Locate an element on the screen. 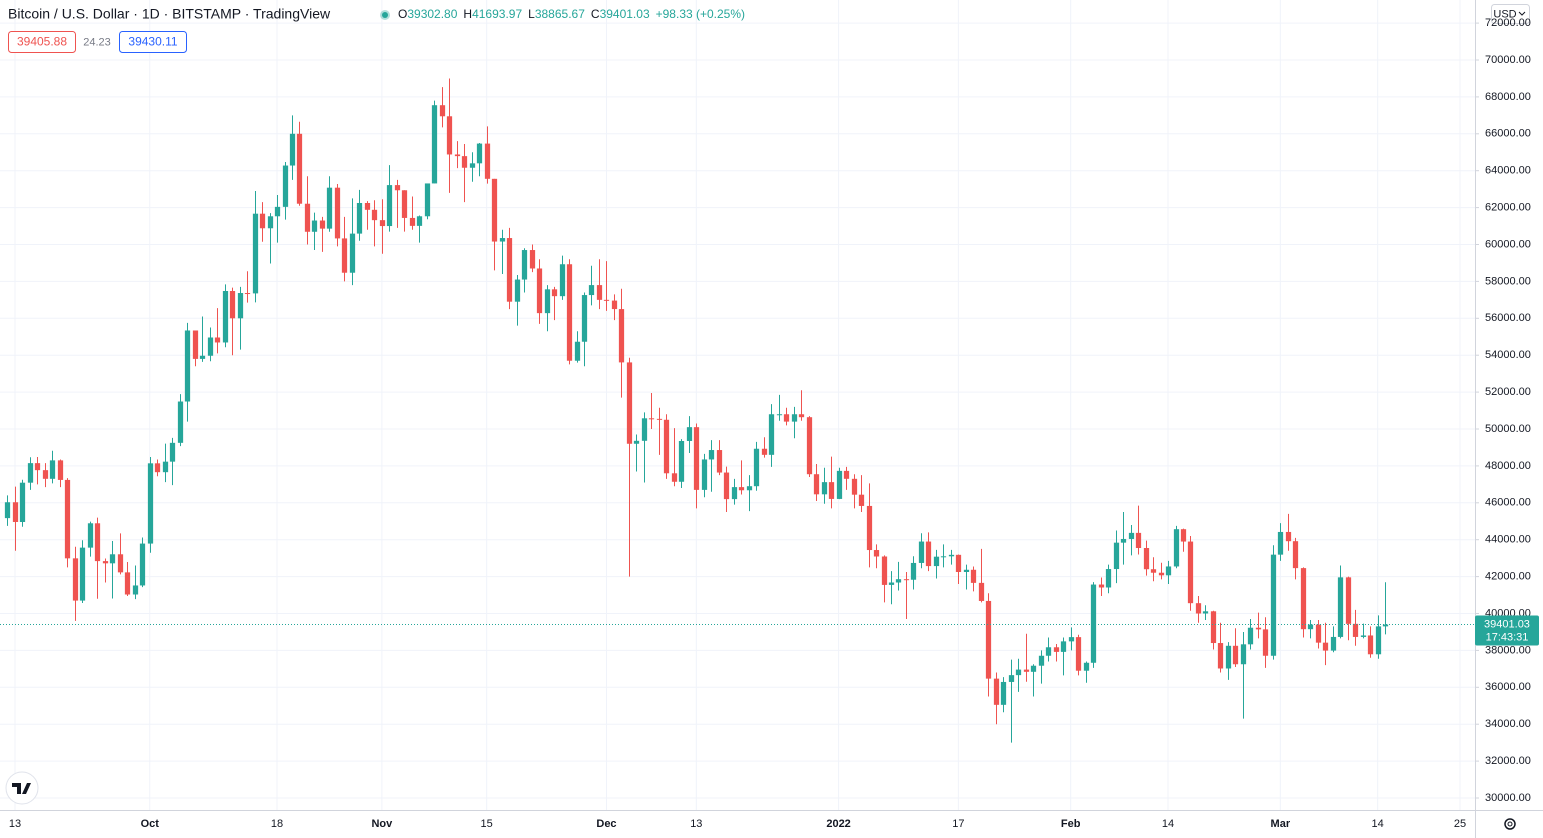  y-tick-label: 62000.00 is located at coordinates (1508, 208).